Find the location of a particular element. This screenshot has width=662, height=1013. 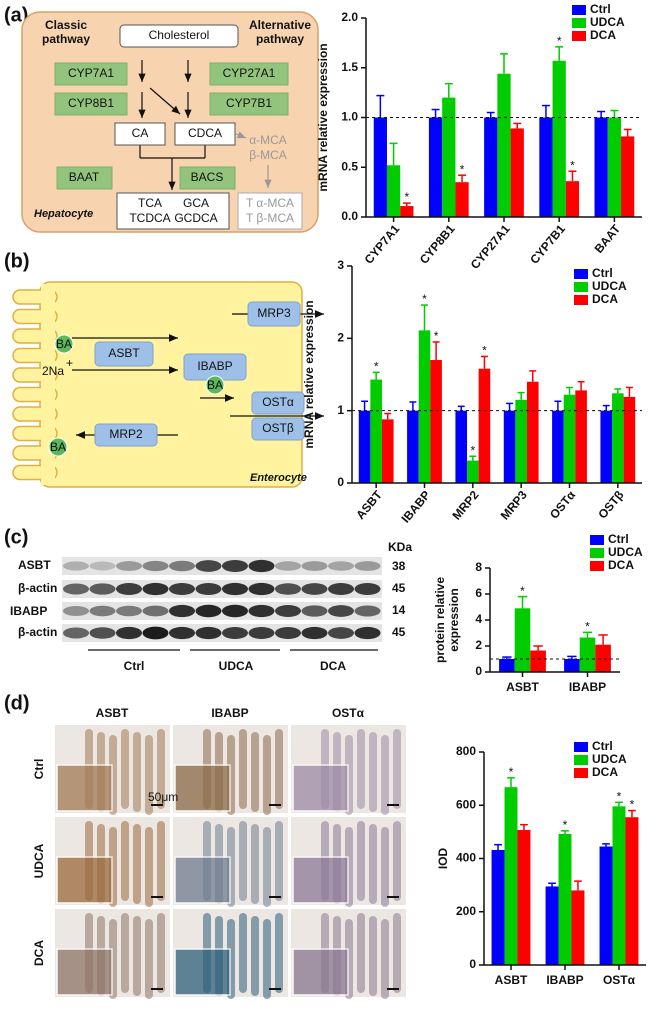

y-tick-label: 2 is located at coordinates (478, 645).